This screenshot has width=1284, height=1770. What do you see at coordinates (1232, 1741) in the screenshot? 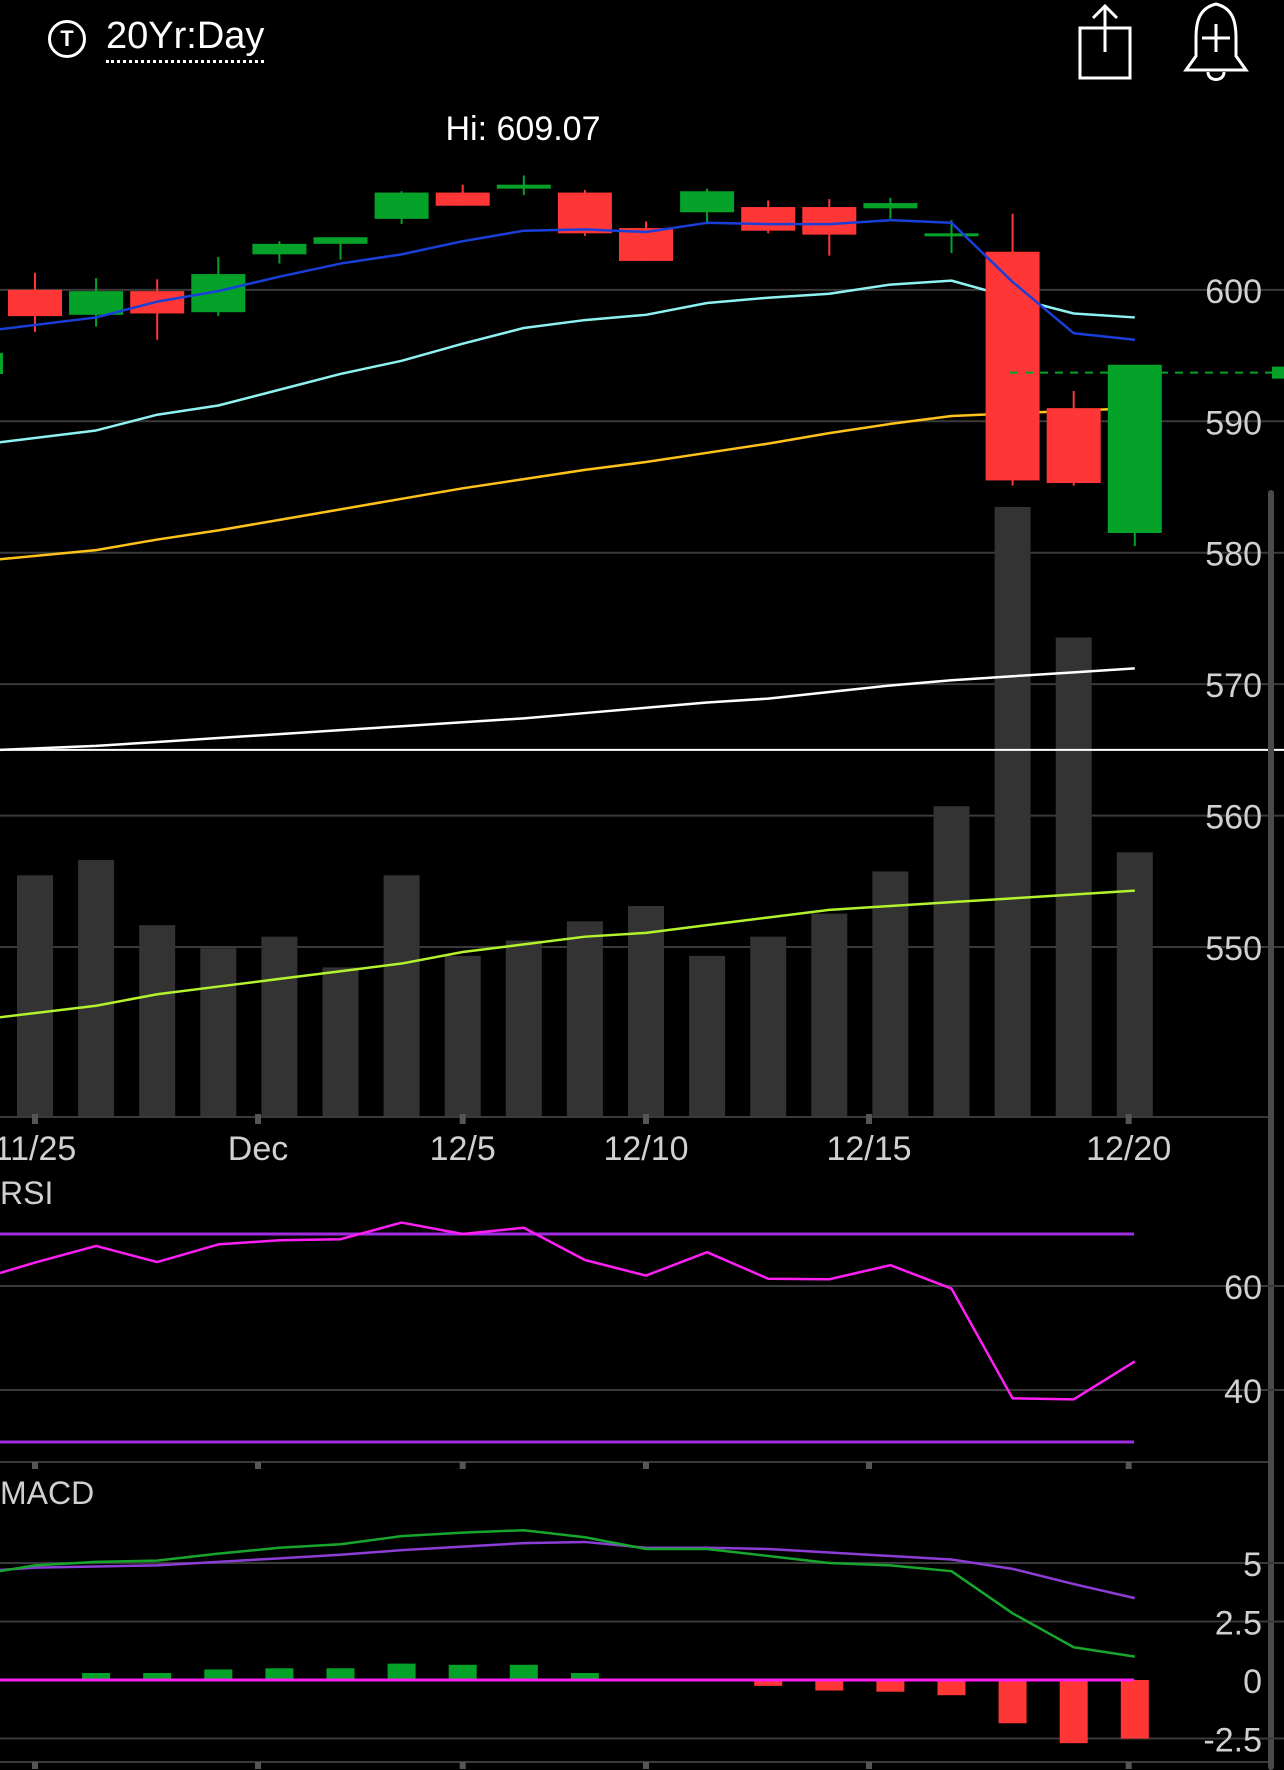
I see `macd-y-tick-label: -2.5` at bounding box center [1232, 1741].